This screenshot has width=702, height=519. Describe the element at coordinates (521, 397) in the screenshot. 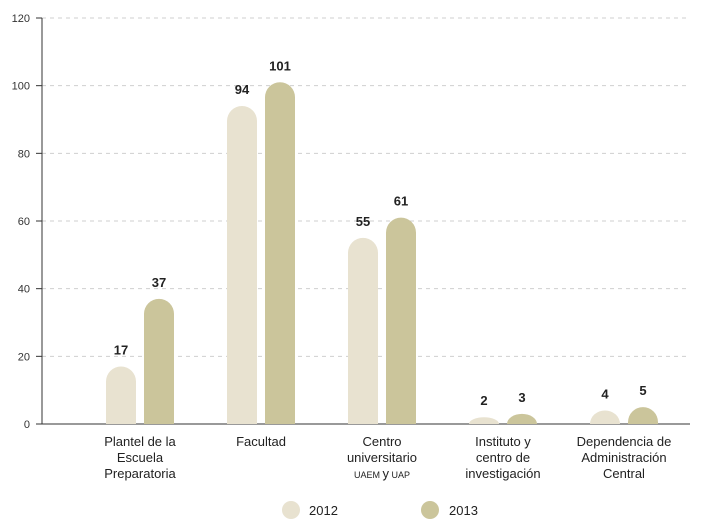

I see `data-label: 3` at that location.